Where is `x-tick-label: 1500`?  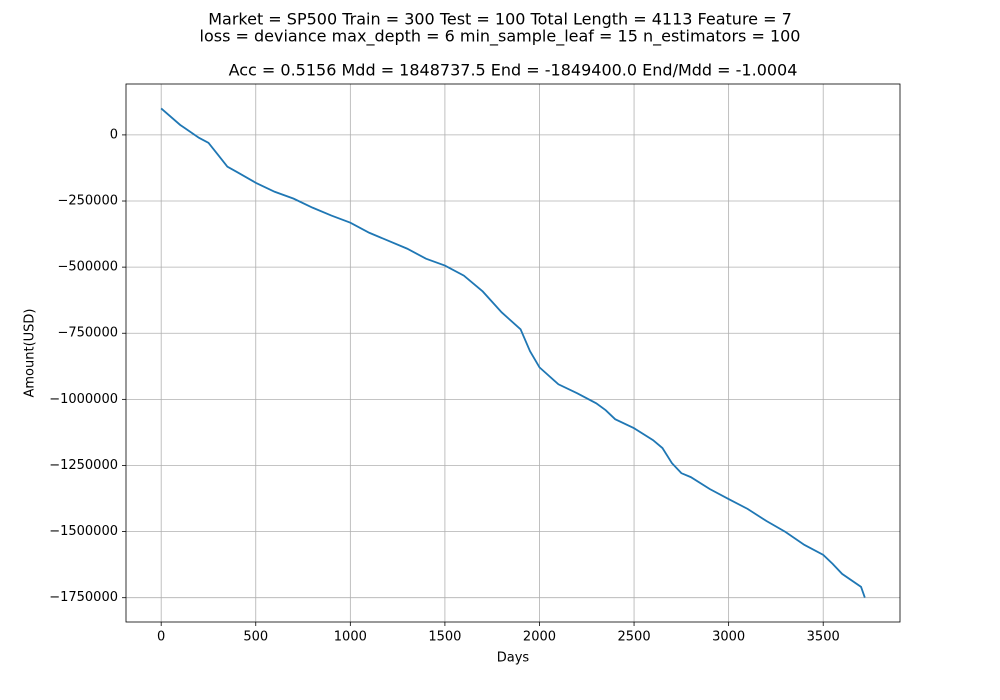
x-tick-label: 1500 is located at coordinates (444, 637).